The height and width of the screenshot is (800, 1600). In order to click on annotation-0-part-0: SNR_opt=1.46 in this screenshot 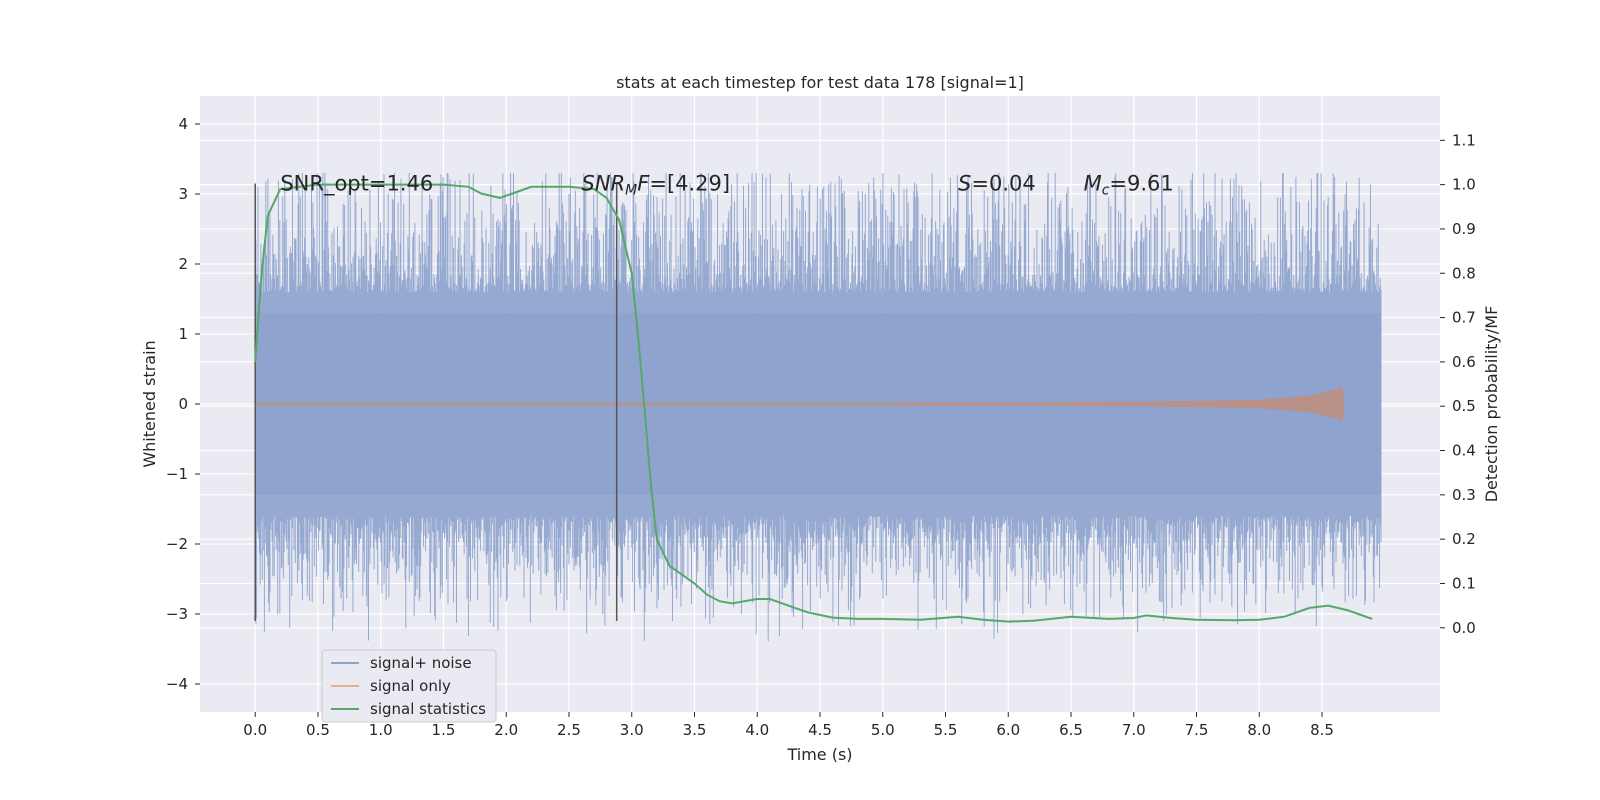, I will do `click(356, 184)`.